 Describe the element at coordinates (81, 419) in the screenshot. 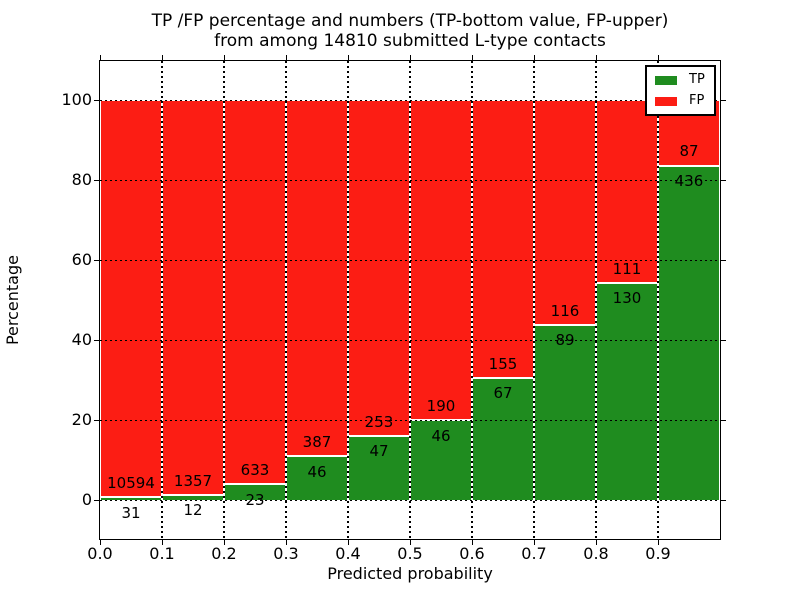

I see `y-tick-label: 20` at that location.